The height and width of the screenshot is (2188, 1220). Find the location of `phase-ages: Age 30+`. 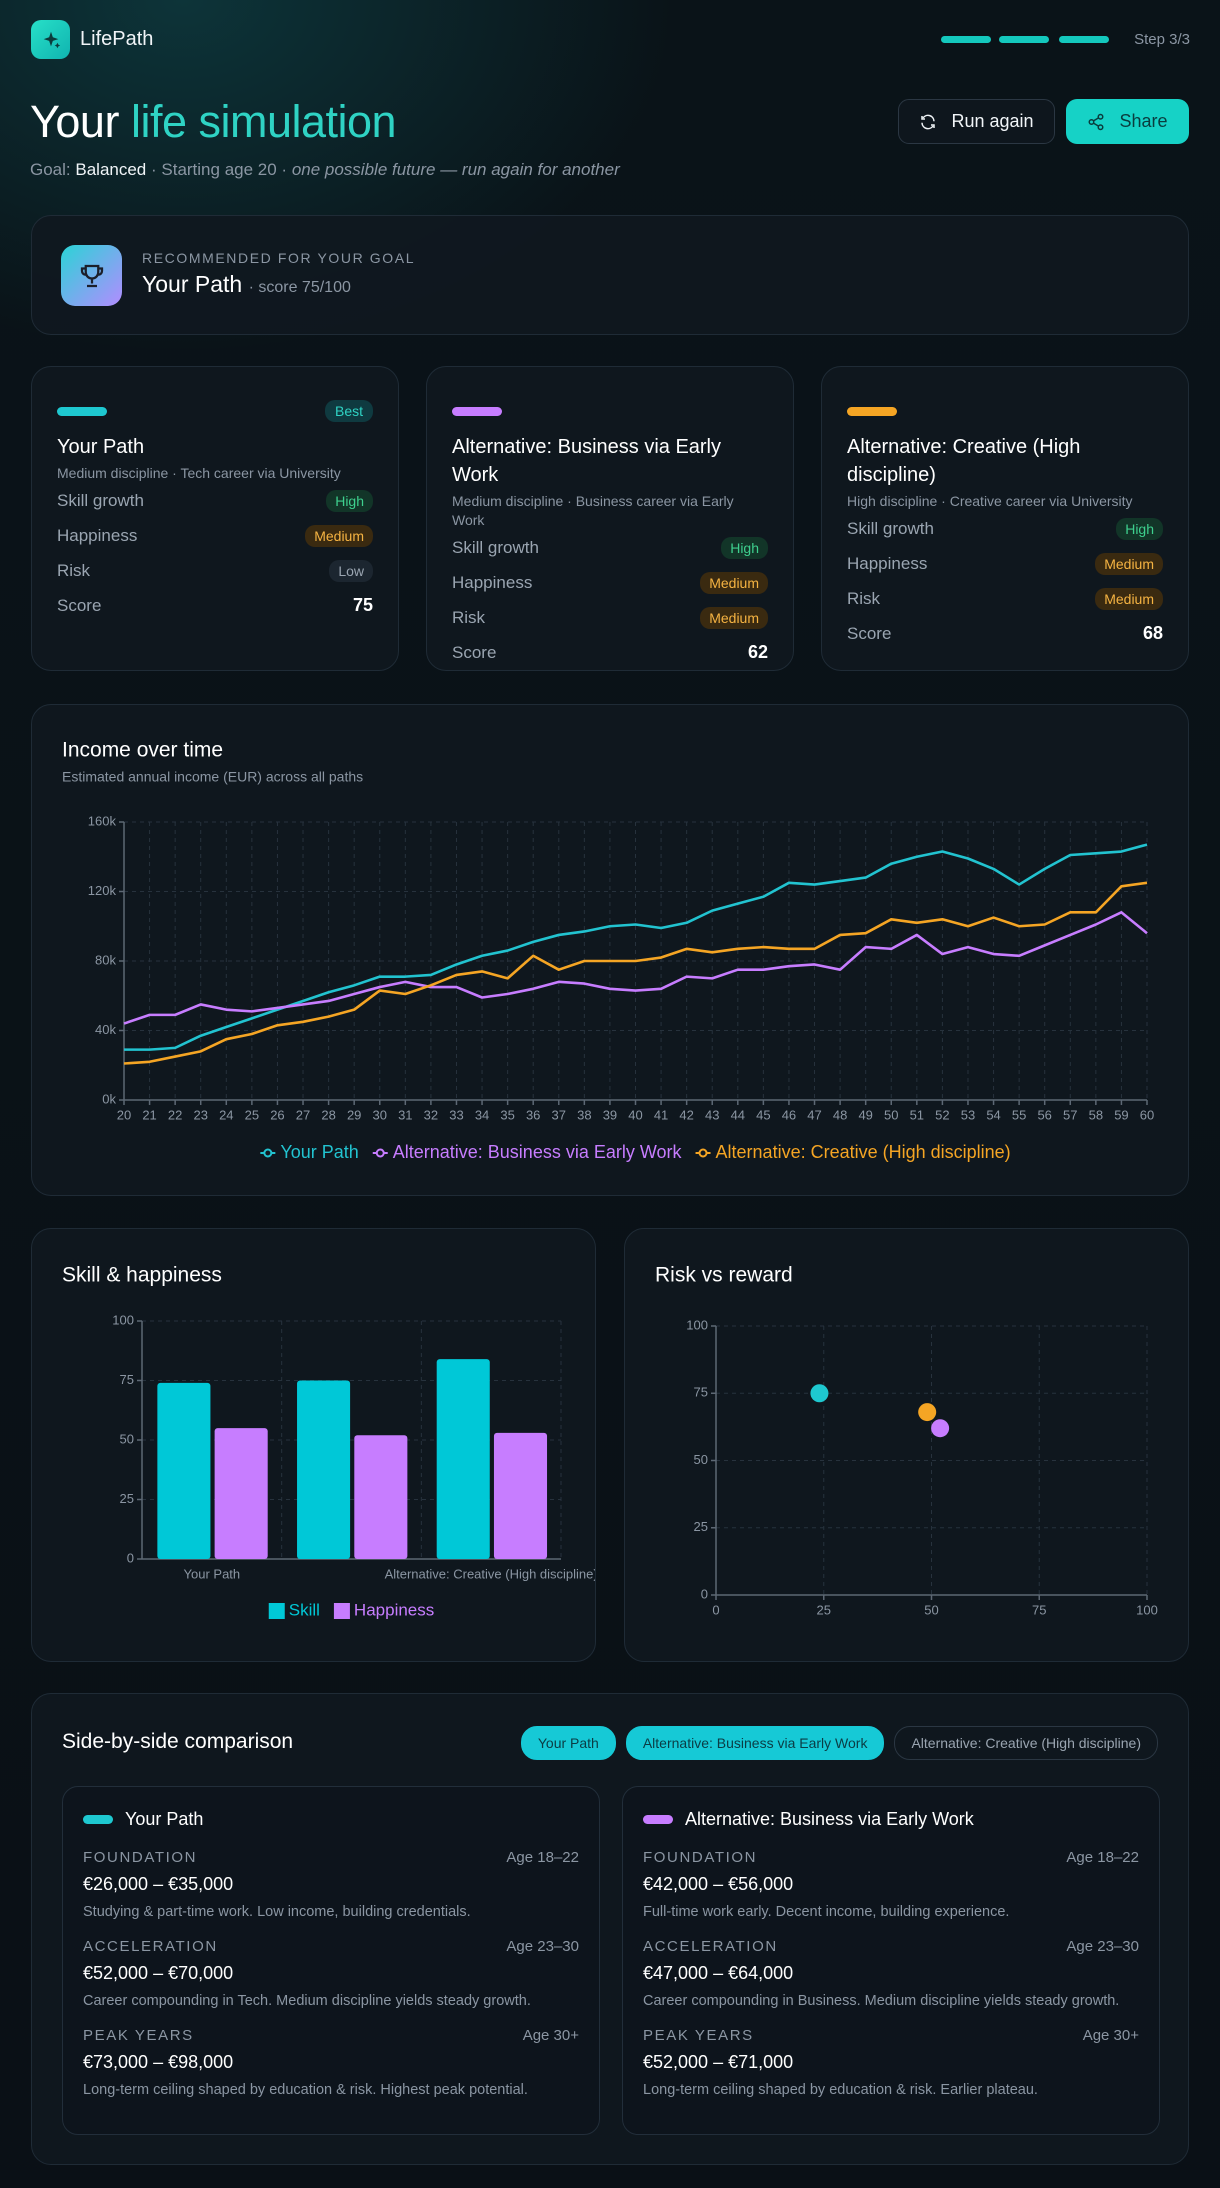

phase-ages: Age 30+ is located at coordinates (1110, 2035).